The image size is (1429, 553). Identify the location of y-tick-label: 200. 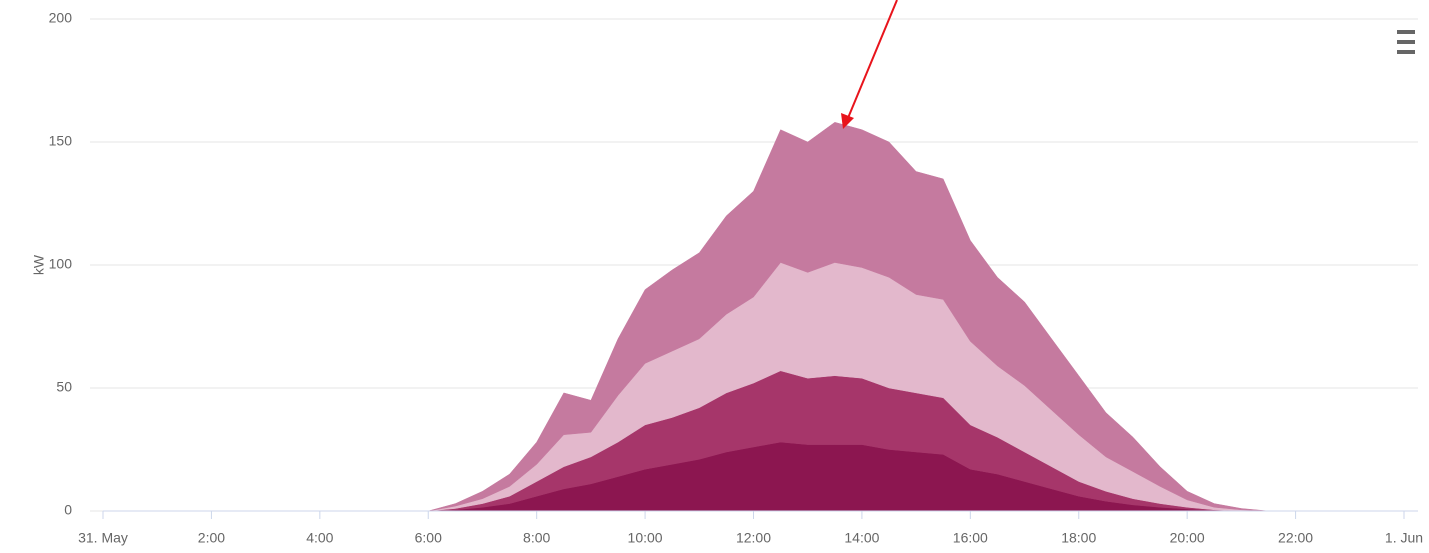
(61, 18).